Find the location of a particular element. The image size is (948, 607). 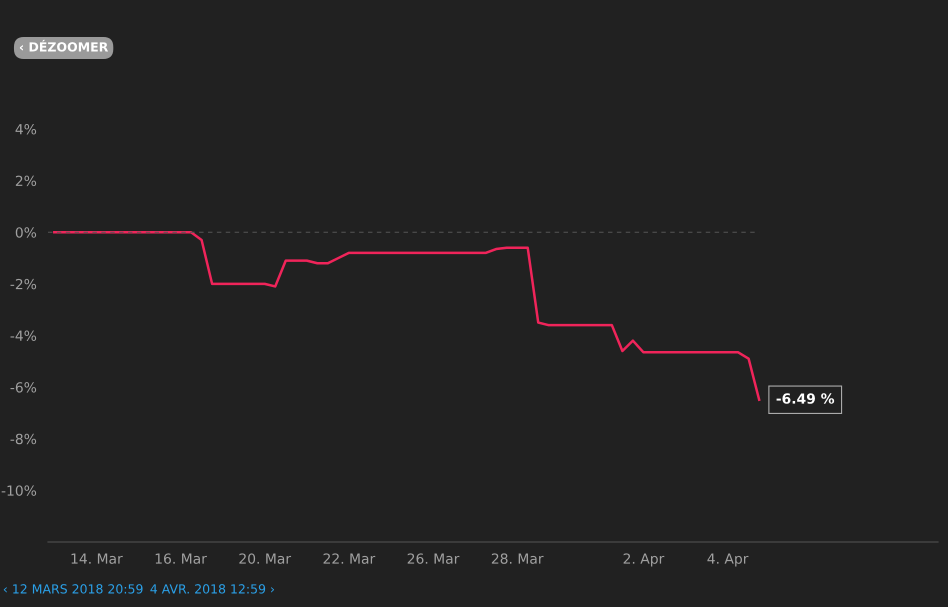

y-tick-label: -2% is located at coordinates (23, 284).